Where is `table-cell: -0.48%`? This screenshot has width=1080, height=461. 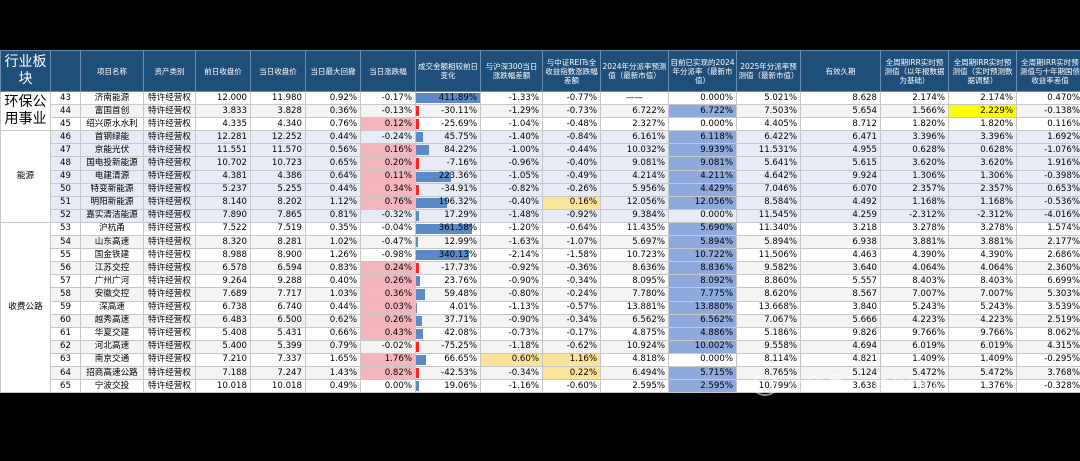
table-cell: -0.48% is located at coordinates (571, 124).